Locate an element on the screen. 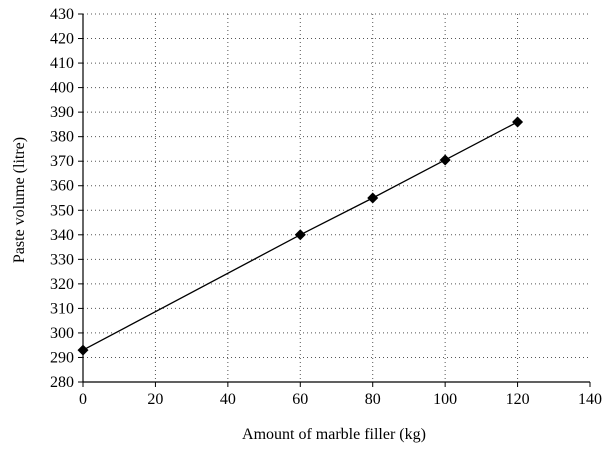 This screenshot has height=452, width=608. y-tick-label: 350 is located at coordinates (62, 210).